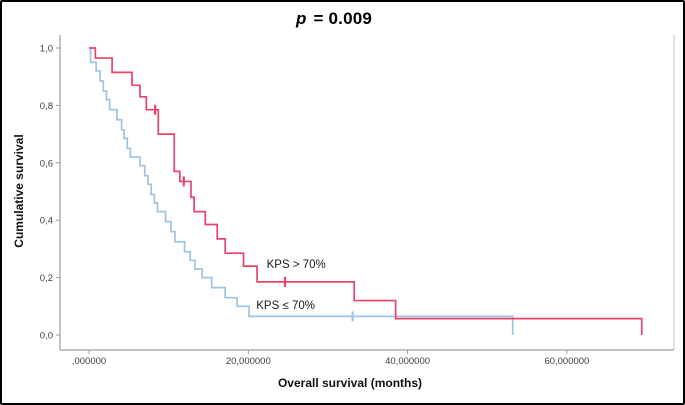 This screenshot has height=405, width=685. I want to click on series-label-kps-gt-70: KPS > 70%, so click(296, 264).